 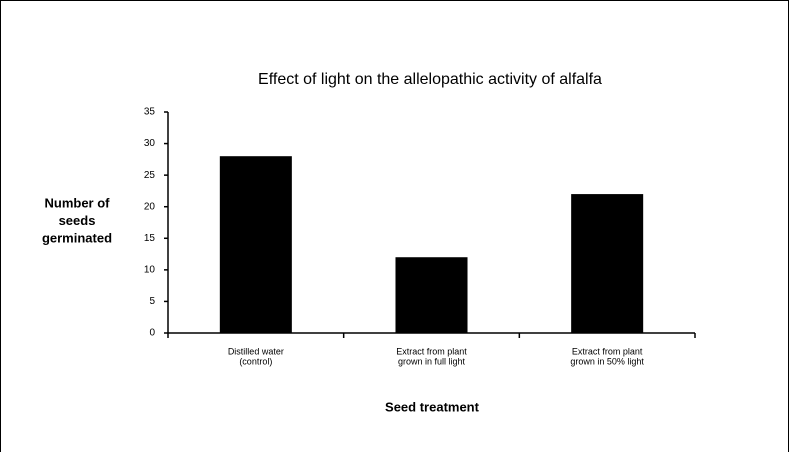 I want to click on y-tick-label: 25, so click(x=150, y=175).